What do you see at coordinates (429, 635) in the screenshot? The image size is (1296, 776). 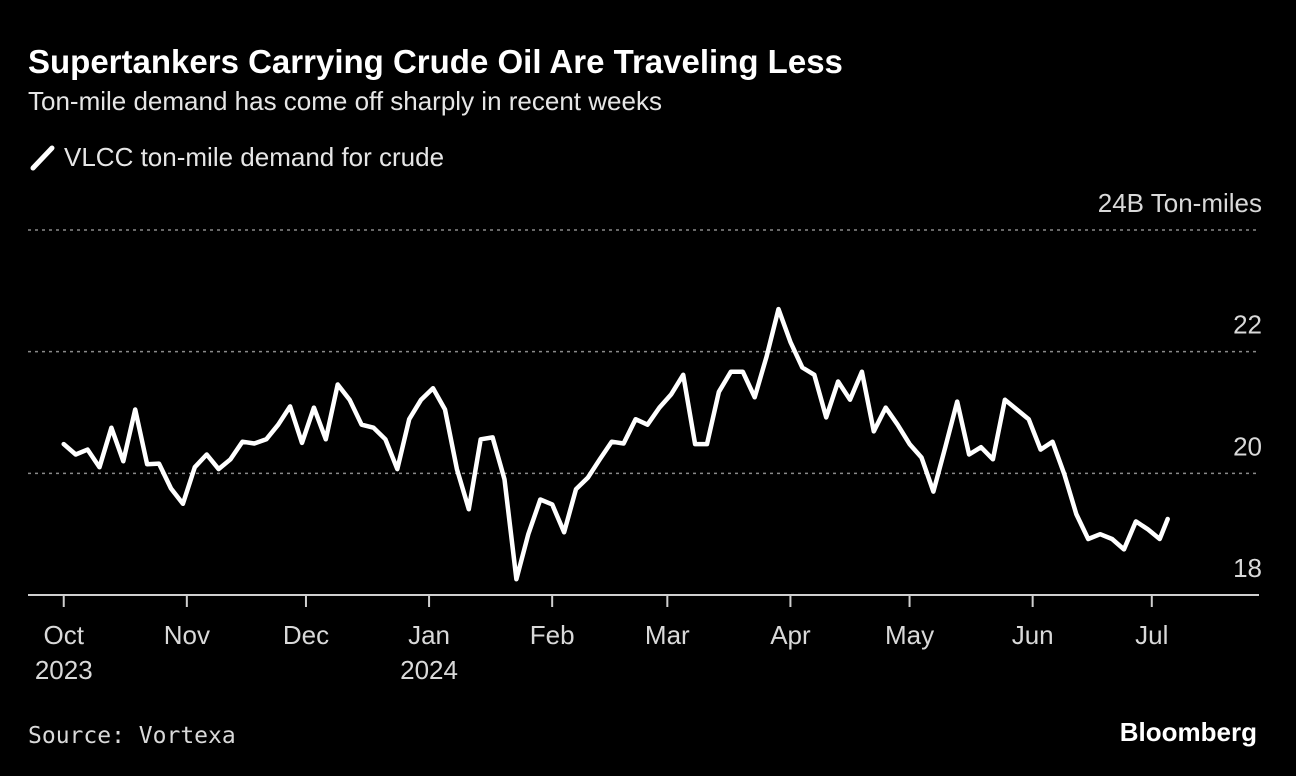 I see `x-tick-label: Jan` at bounding box center [429, 635].